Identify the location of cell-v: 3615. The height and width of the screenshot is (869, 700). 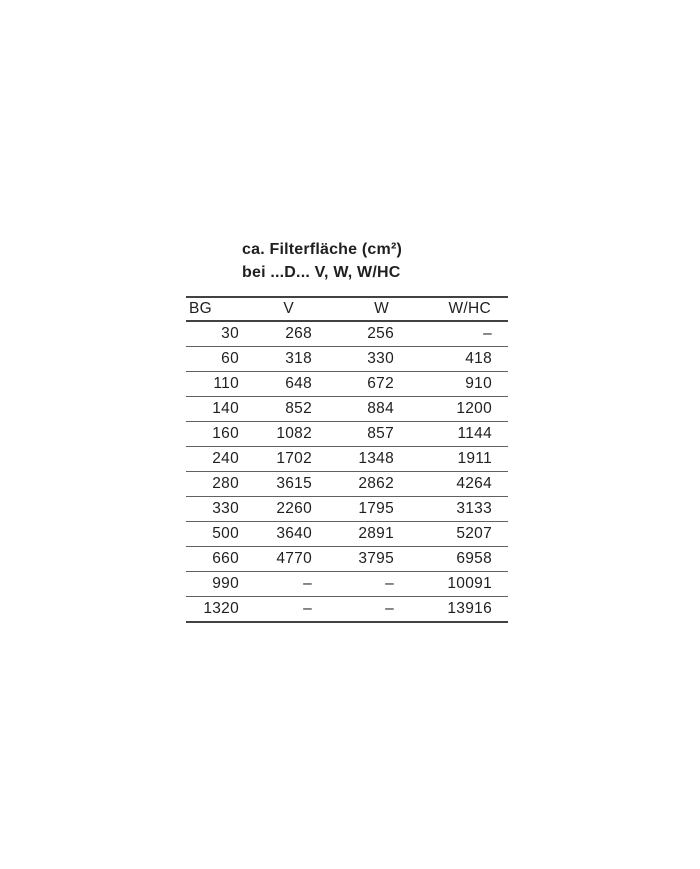
(284, 484).